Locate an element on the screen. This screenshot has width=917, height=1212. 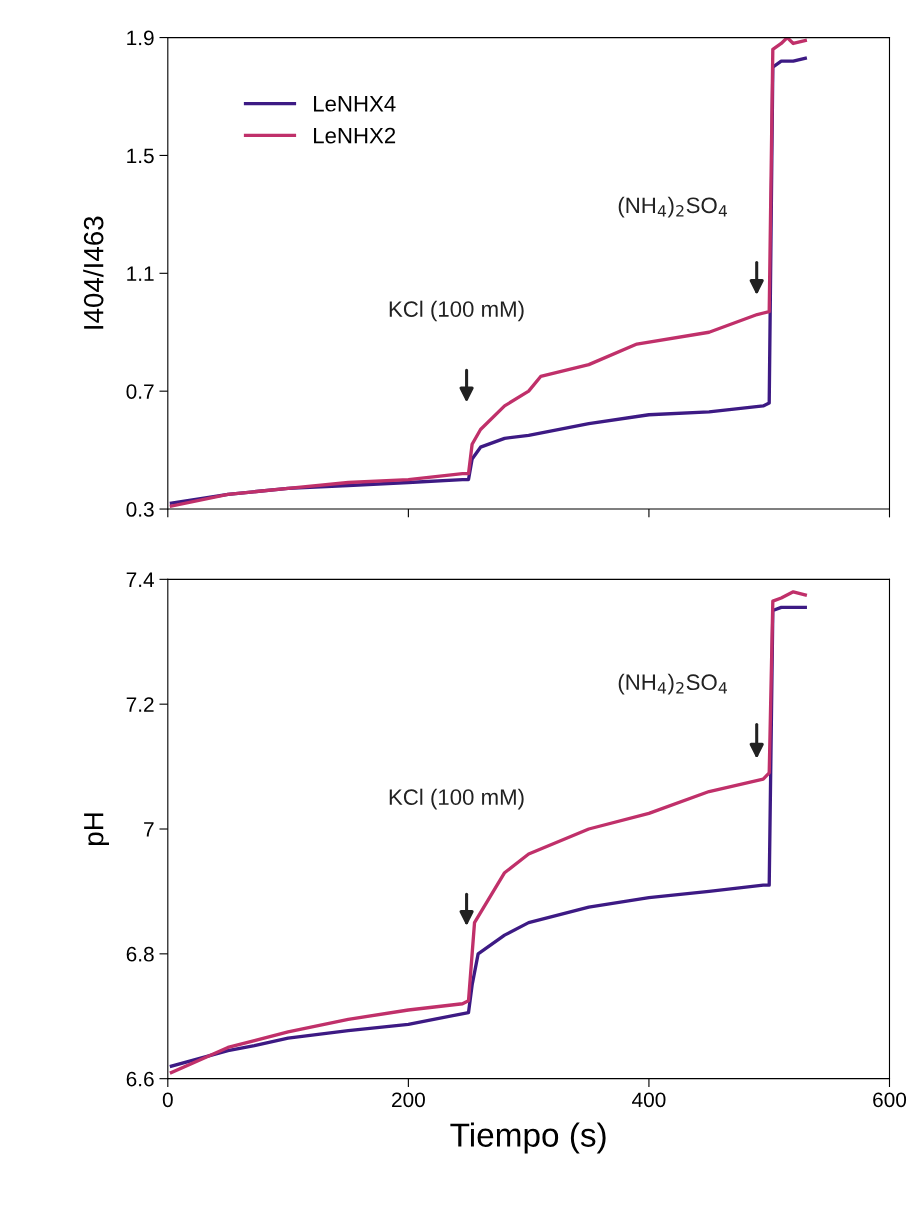
legend-label: LeNHX4 is located at coordinates (355, 104).